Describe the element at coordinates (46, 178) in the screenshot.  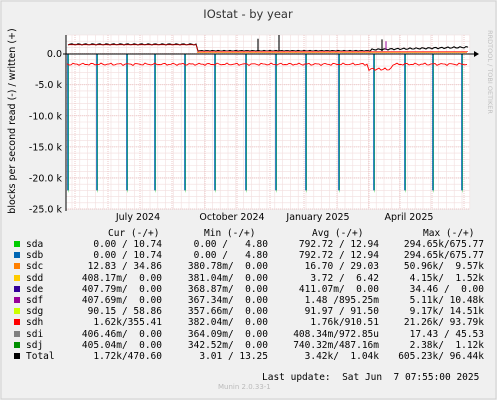
I see `y-tick-label: -20.0 k` at that location.